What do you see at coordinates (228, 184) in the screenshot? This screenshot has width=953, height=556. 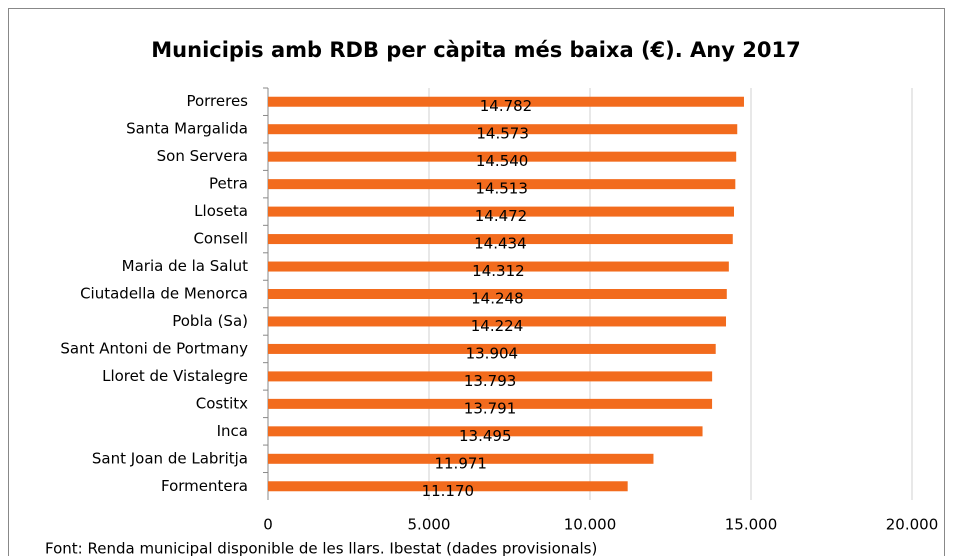 I see `y-tick-label: Petra` at bounding box center [228, 184].